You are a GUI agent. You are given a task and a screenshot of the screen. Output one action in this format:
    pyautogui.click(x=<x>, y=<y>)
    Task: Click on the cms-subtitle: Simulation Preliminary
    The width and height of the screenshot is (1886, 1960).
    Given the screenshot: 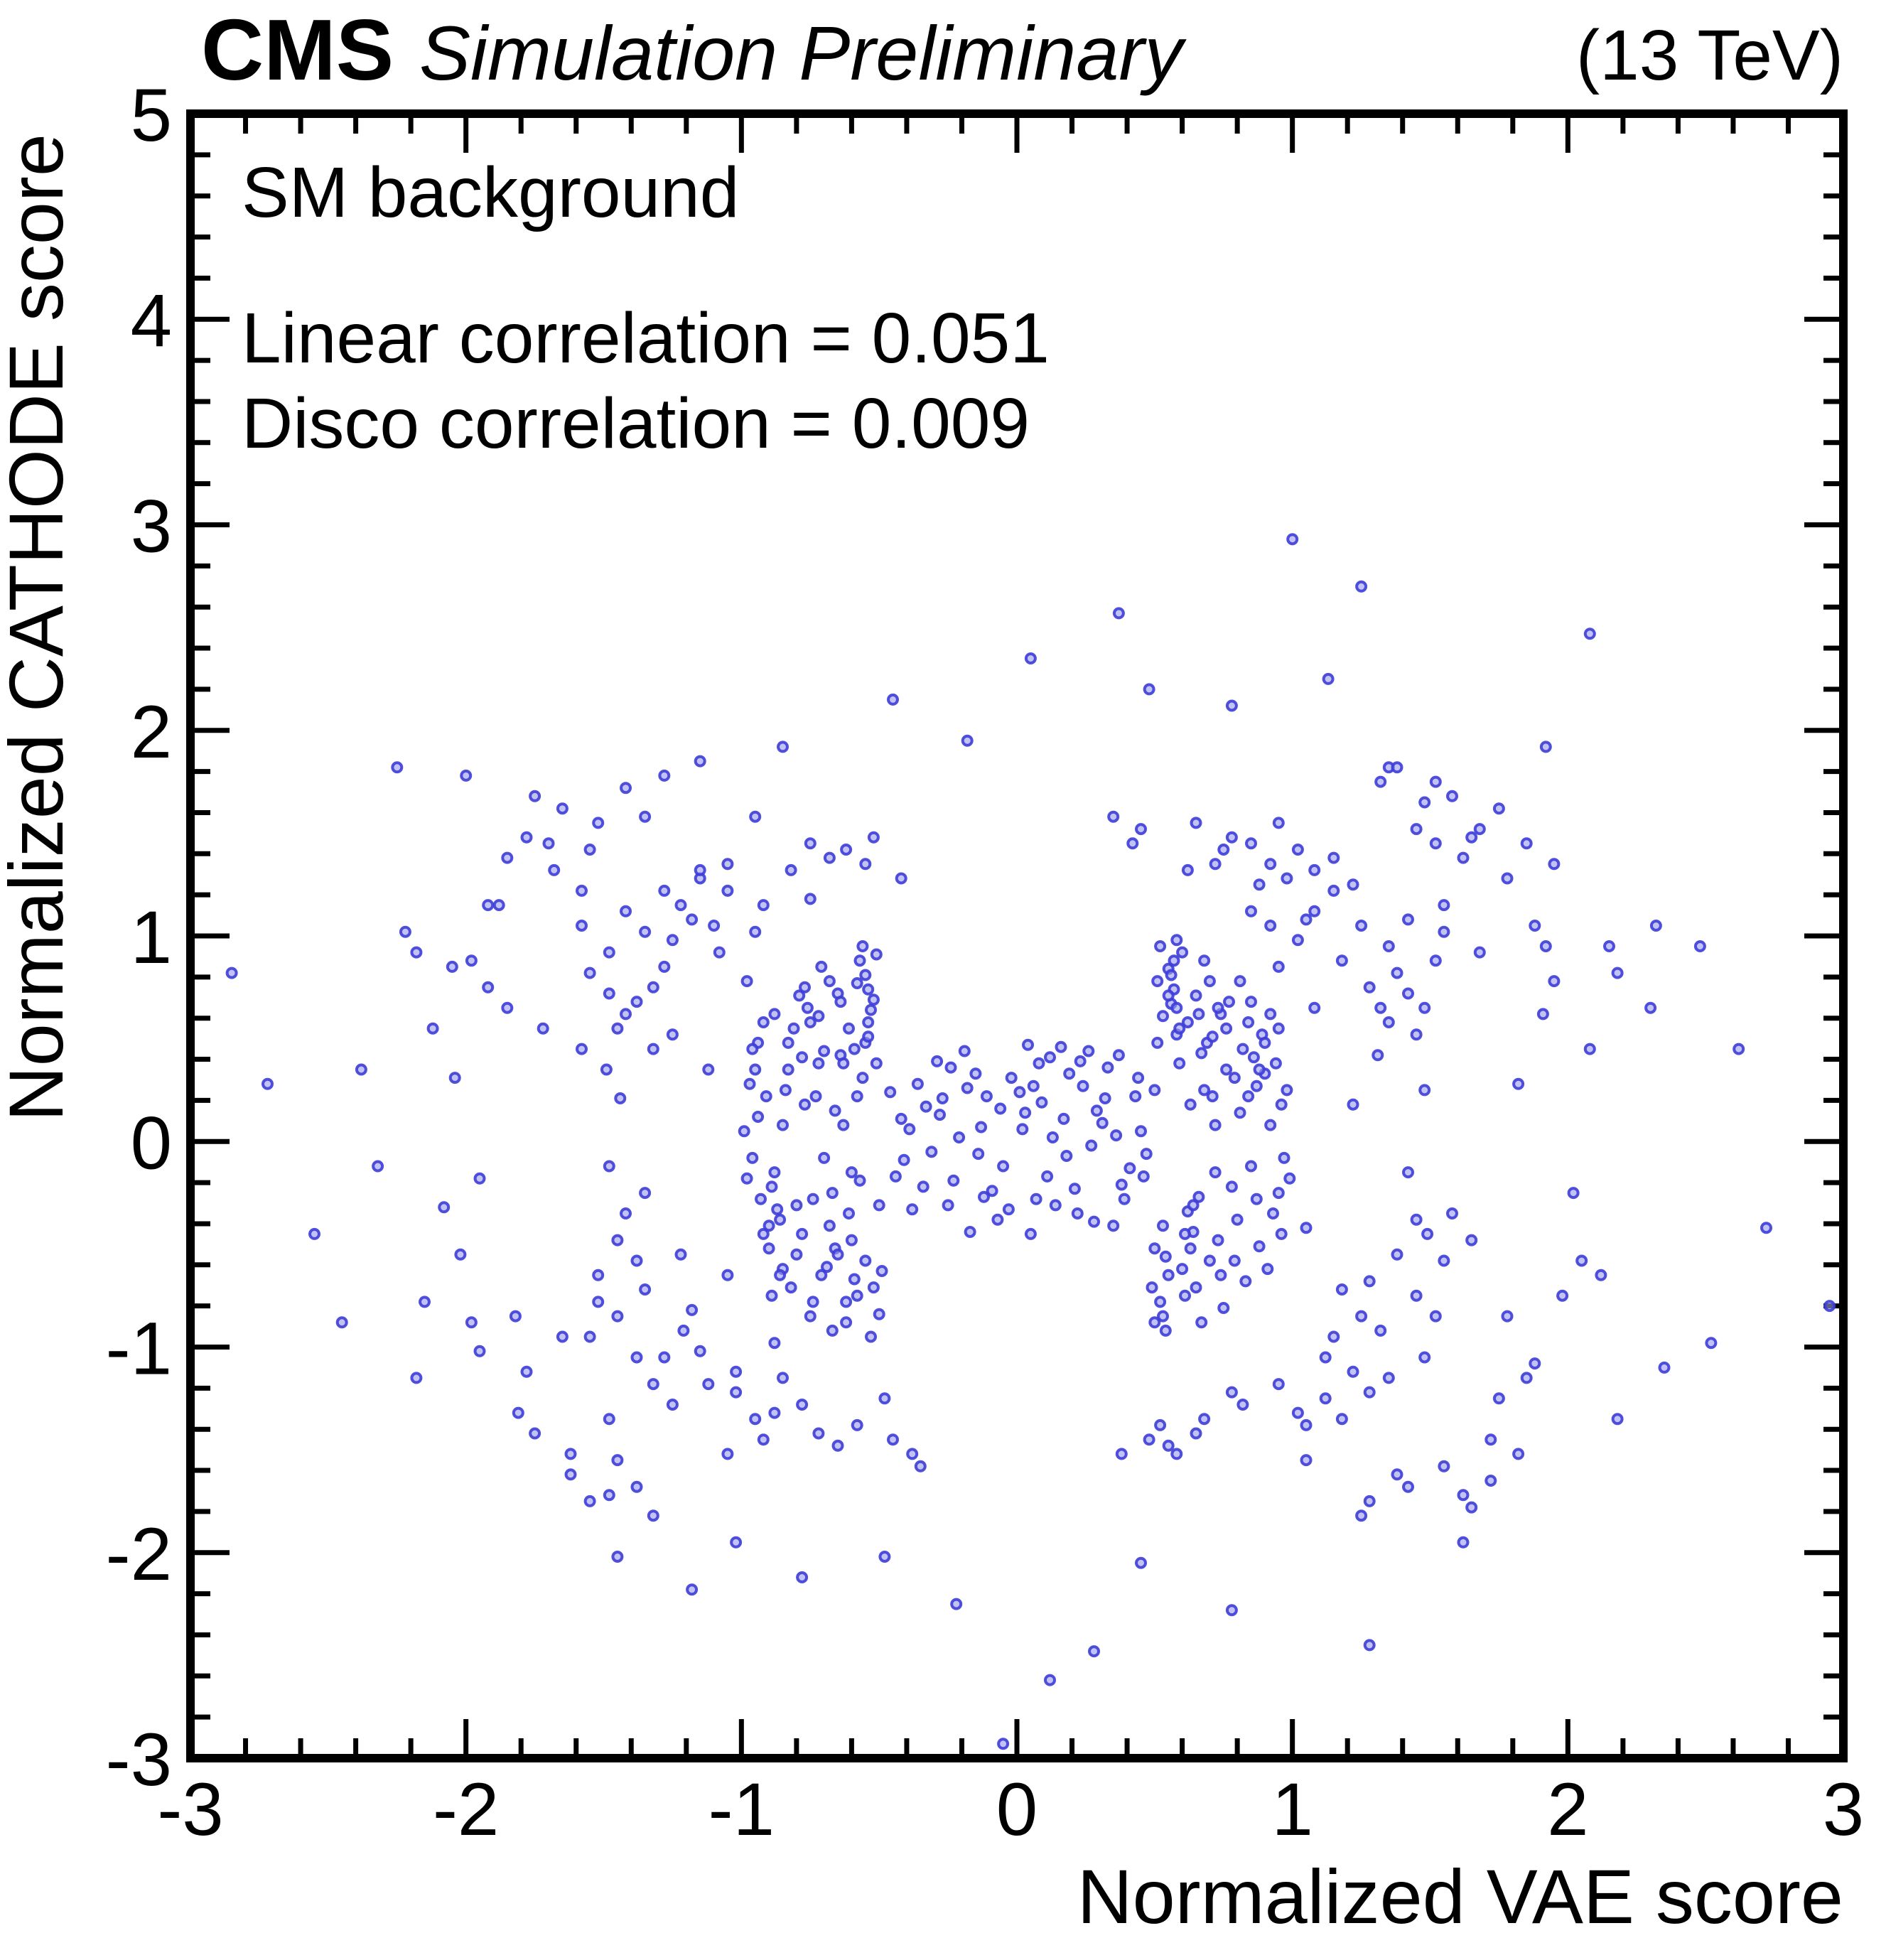 What is the action you would take?
    pyautogui.click(x=803, y=53)
    